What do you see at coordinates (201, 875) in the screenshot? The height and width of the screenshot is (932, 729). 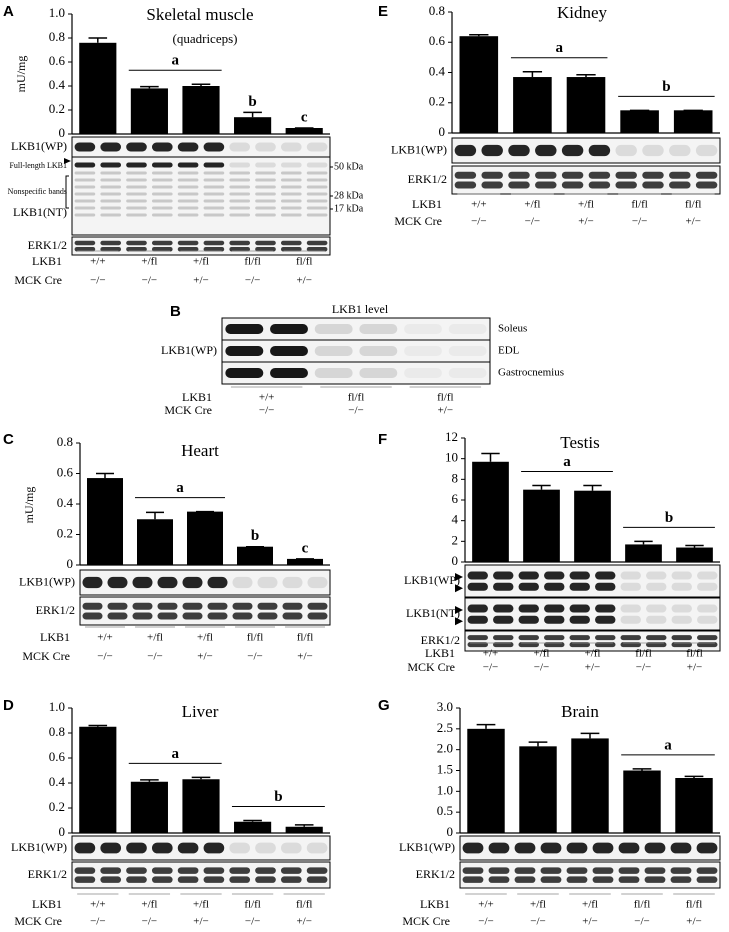 I see `blot` at bounding box center [201, 875].